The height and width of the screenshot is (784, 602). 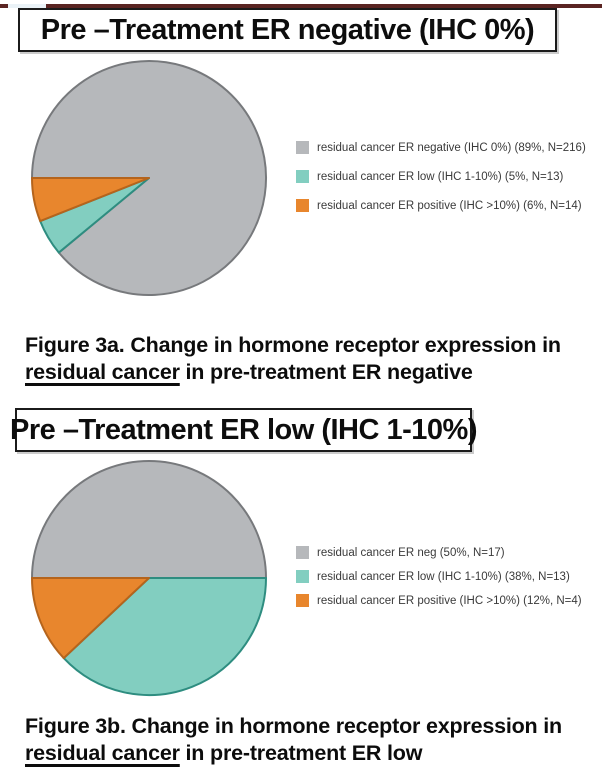 I want to click on top-edge-artifact-gap, so click(x=27, y=6).